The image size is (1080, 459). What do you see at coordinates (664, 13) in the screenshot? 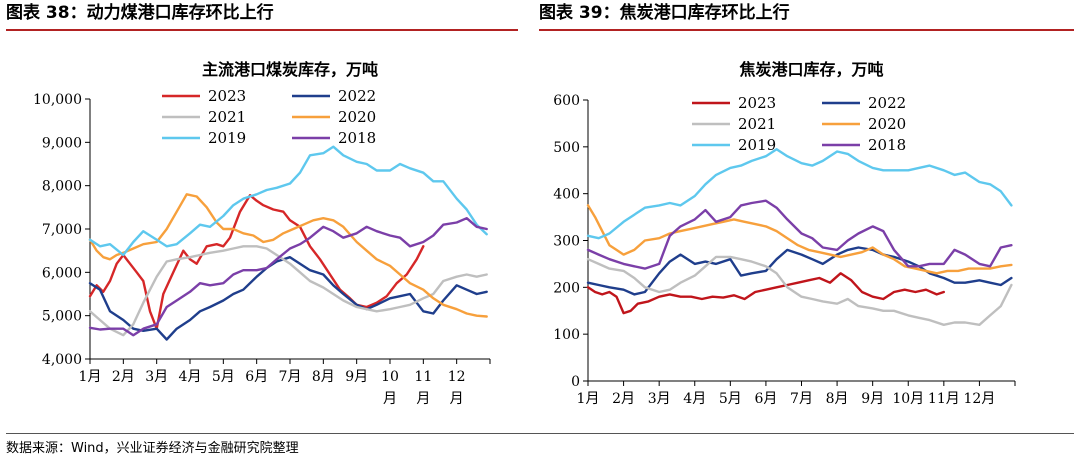
I see `figure-39-header: 图表 39：焦炭港口库存环比上行` at bounding box center [664, 13].